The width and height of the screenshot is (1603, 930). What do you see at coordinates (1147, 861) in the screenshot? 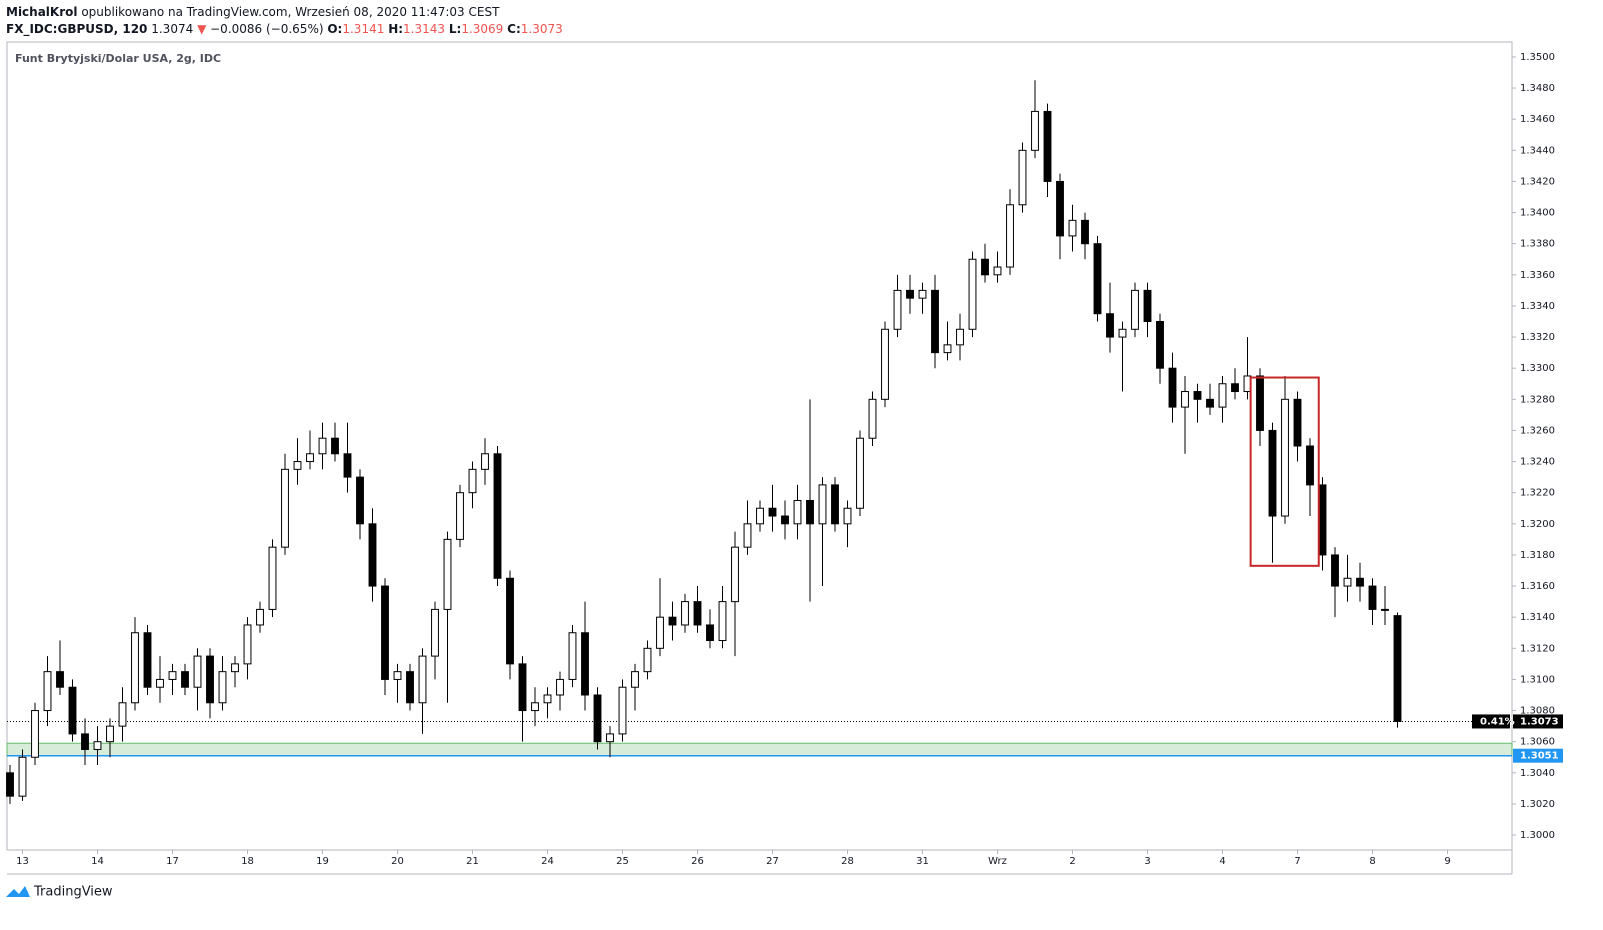
I see `x-tick-label: 3` at bounding box center [1147, 861].